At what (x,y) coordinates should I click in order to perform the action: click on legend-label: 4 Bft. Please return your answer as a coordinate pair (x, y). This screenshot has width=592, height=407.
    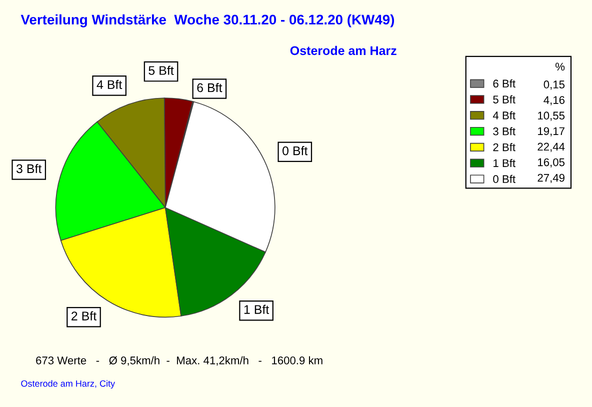
    Looking at the image, I should click on (504, 115).